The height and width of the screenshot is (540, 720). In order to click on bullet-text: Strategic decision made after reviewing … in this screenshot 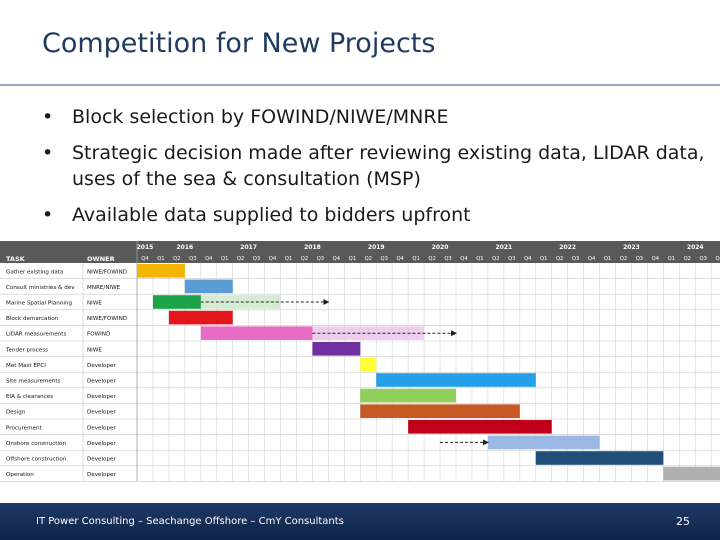, I will do `click(388, 166)`.